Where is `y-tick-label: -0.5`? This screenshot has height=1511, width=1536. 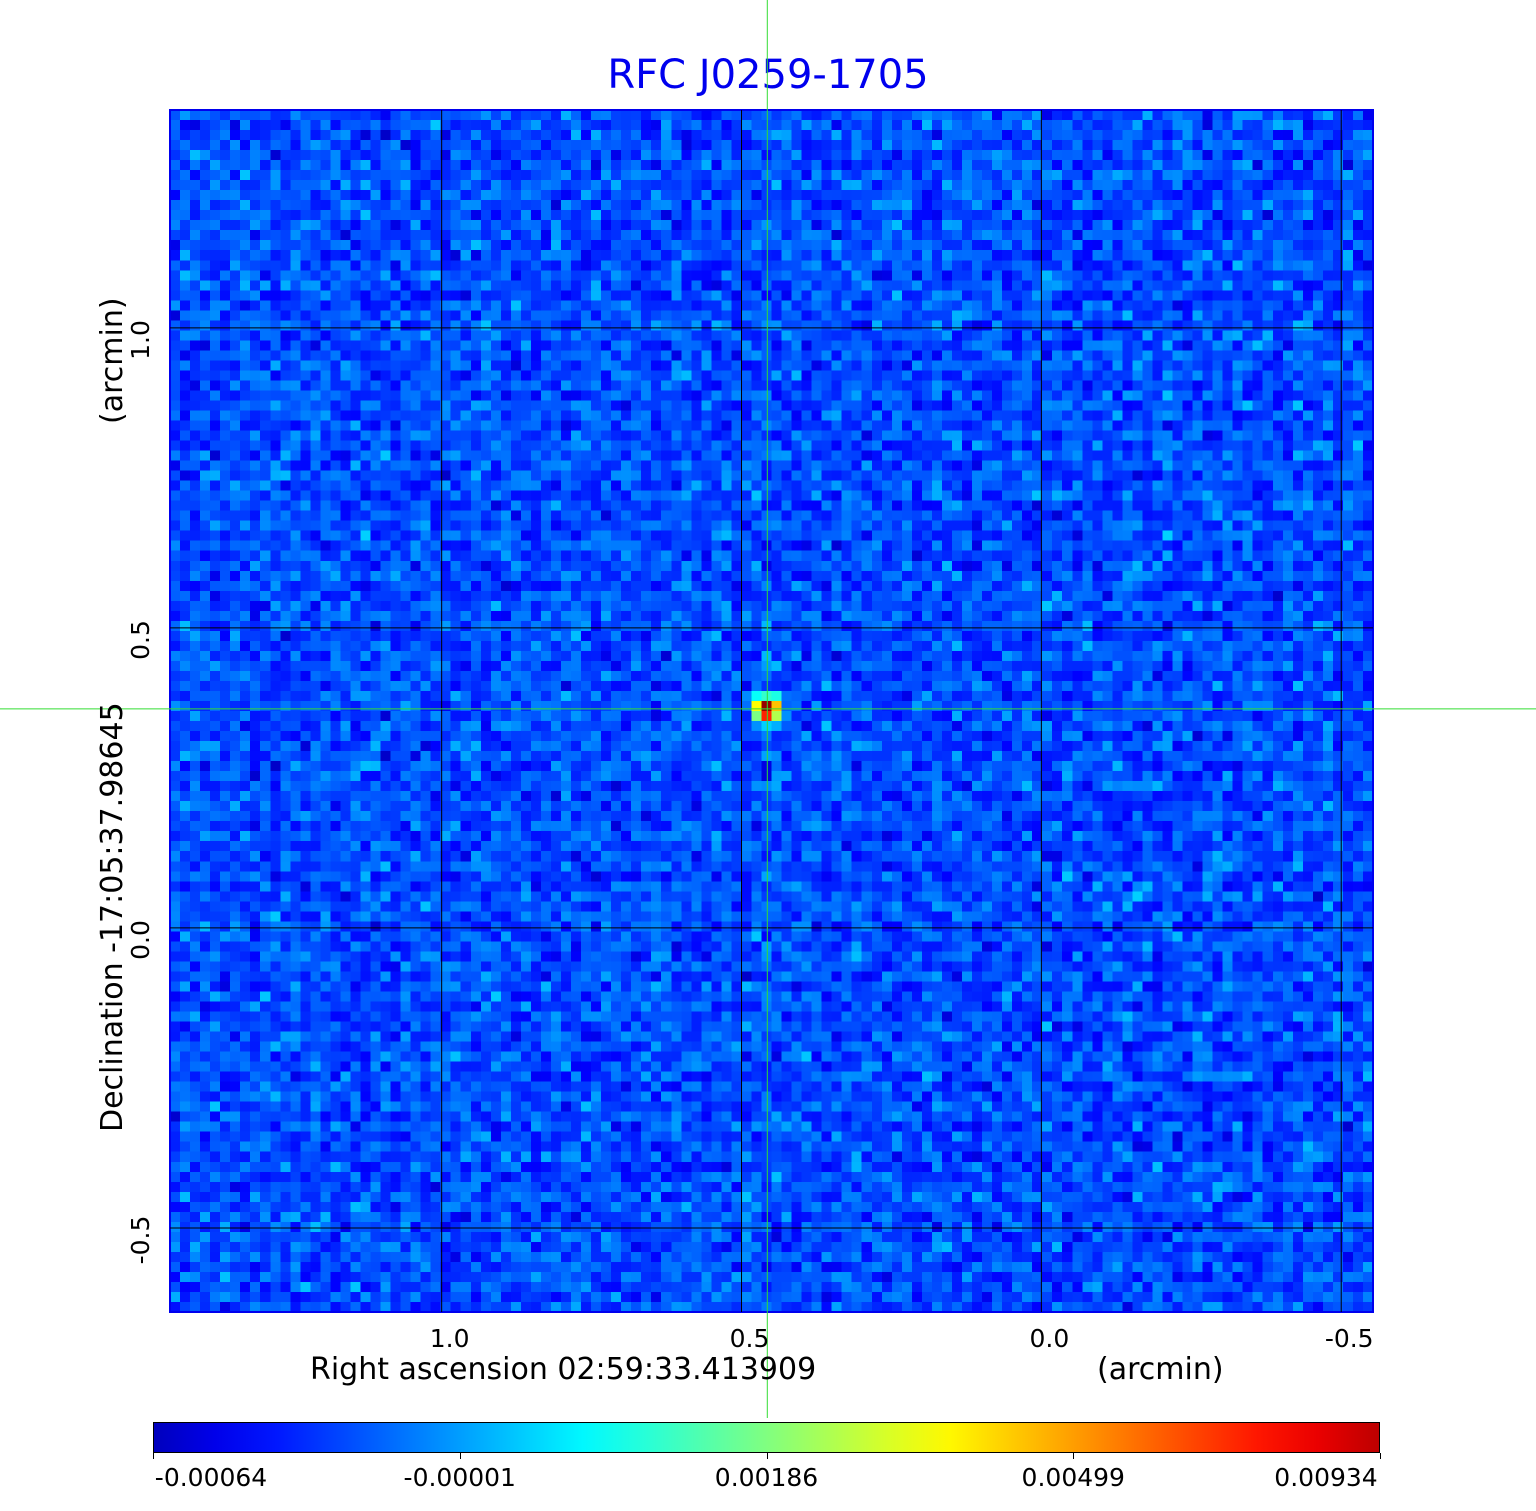
y-tick-label: -0.5 is located at coordinates (140, 1240).